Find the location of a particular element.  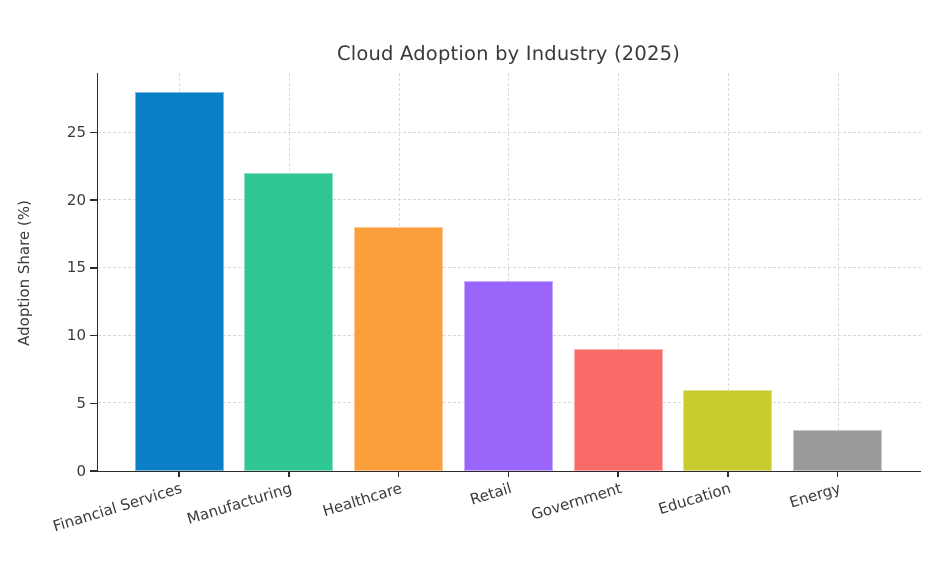

gridline-v-government is located at coordinates (619, 272).